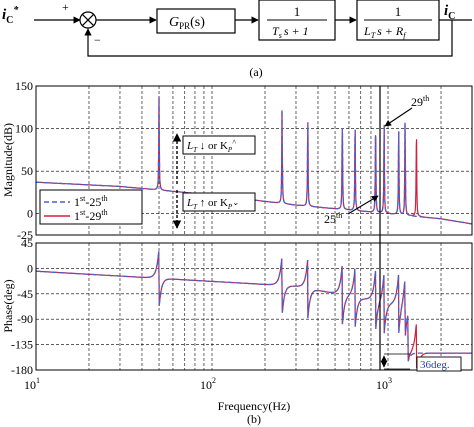 This screenshot has width=474, height=427. Describe the element at coordinates (65, 7) in the screenshot. I see `plus-sign: +` at that location.